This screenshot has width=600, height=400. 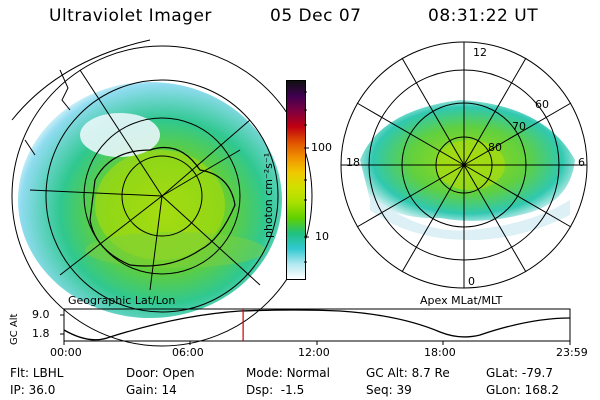 I want to click on status-filter: Flt: LBHL, so click(x=37, y=373).